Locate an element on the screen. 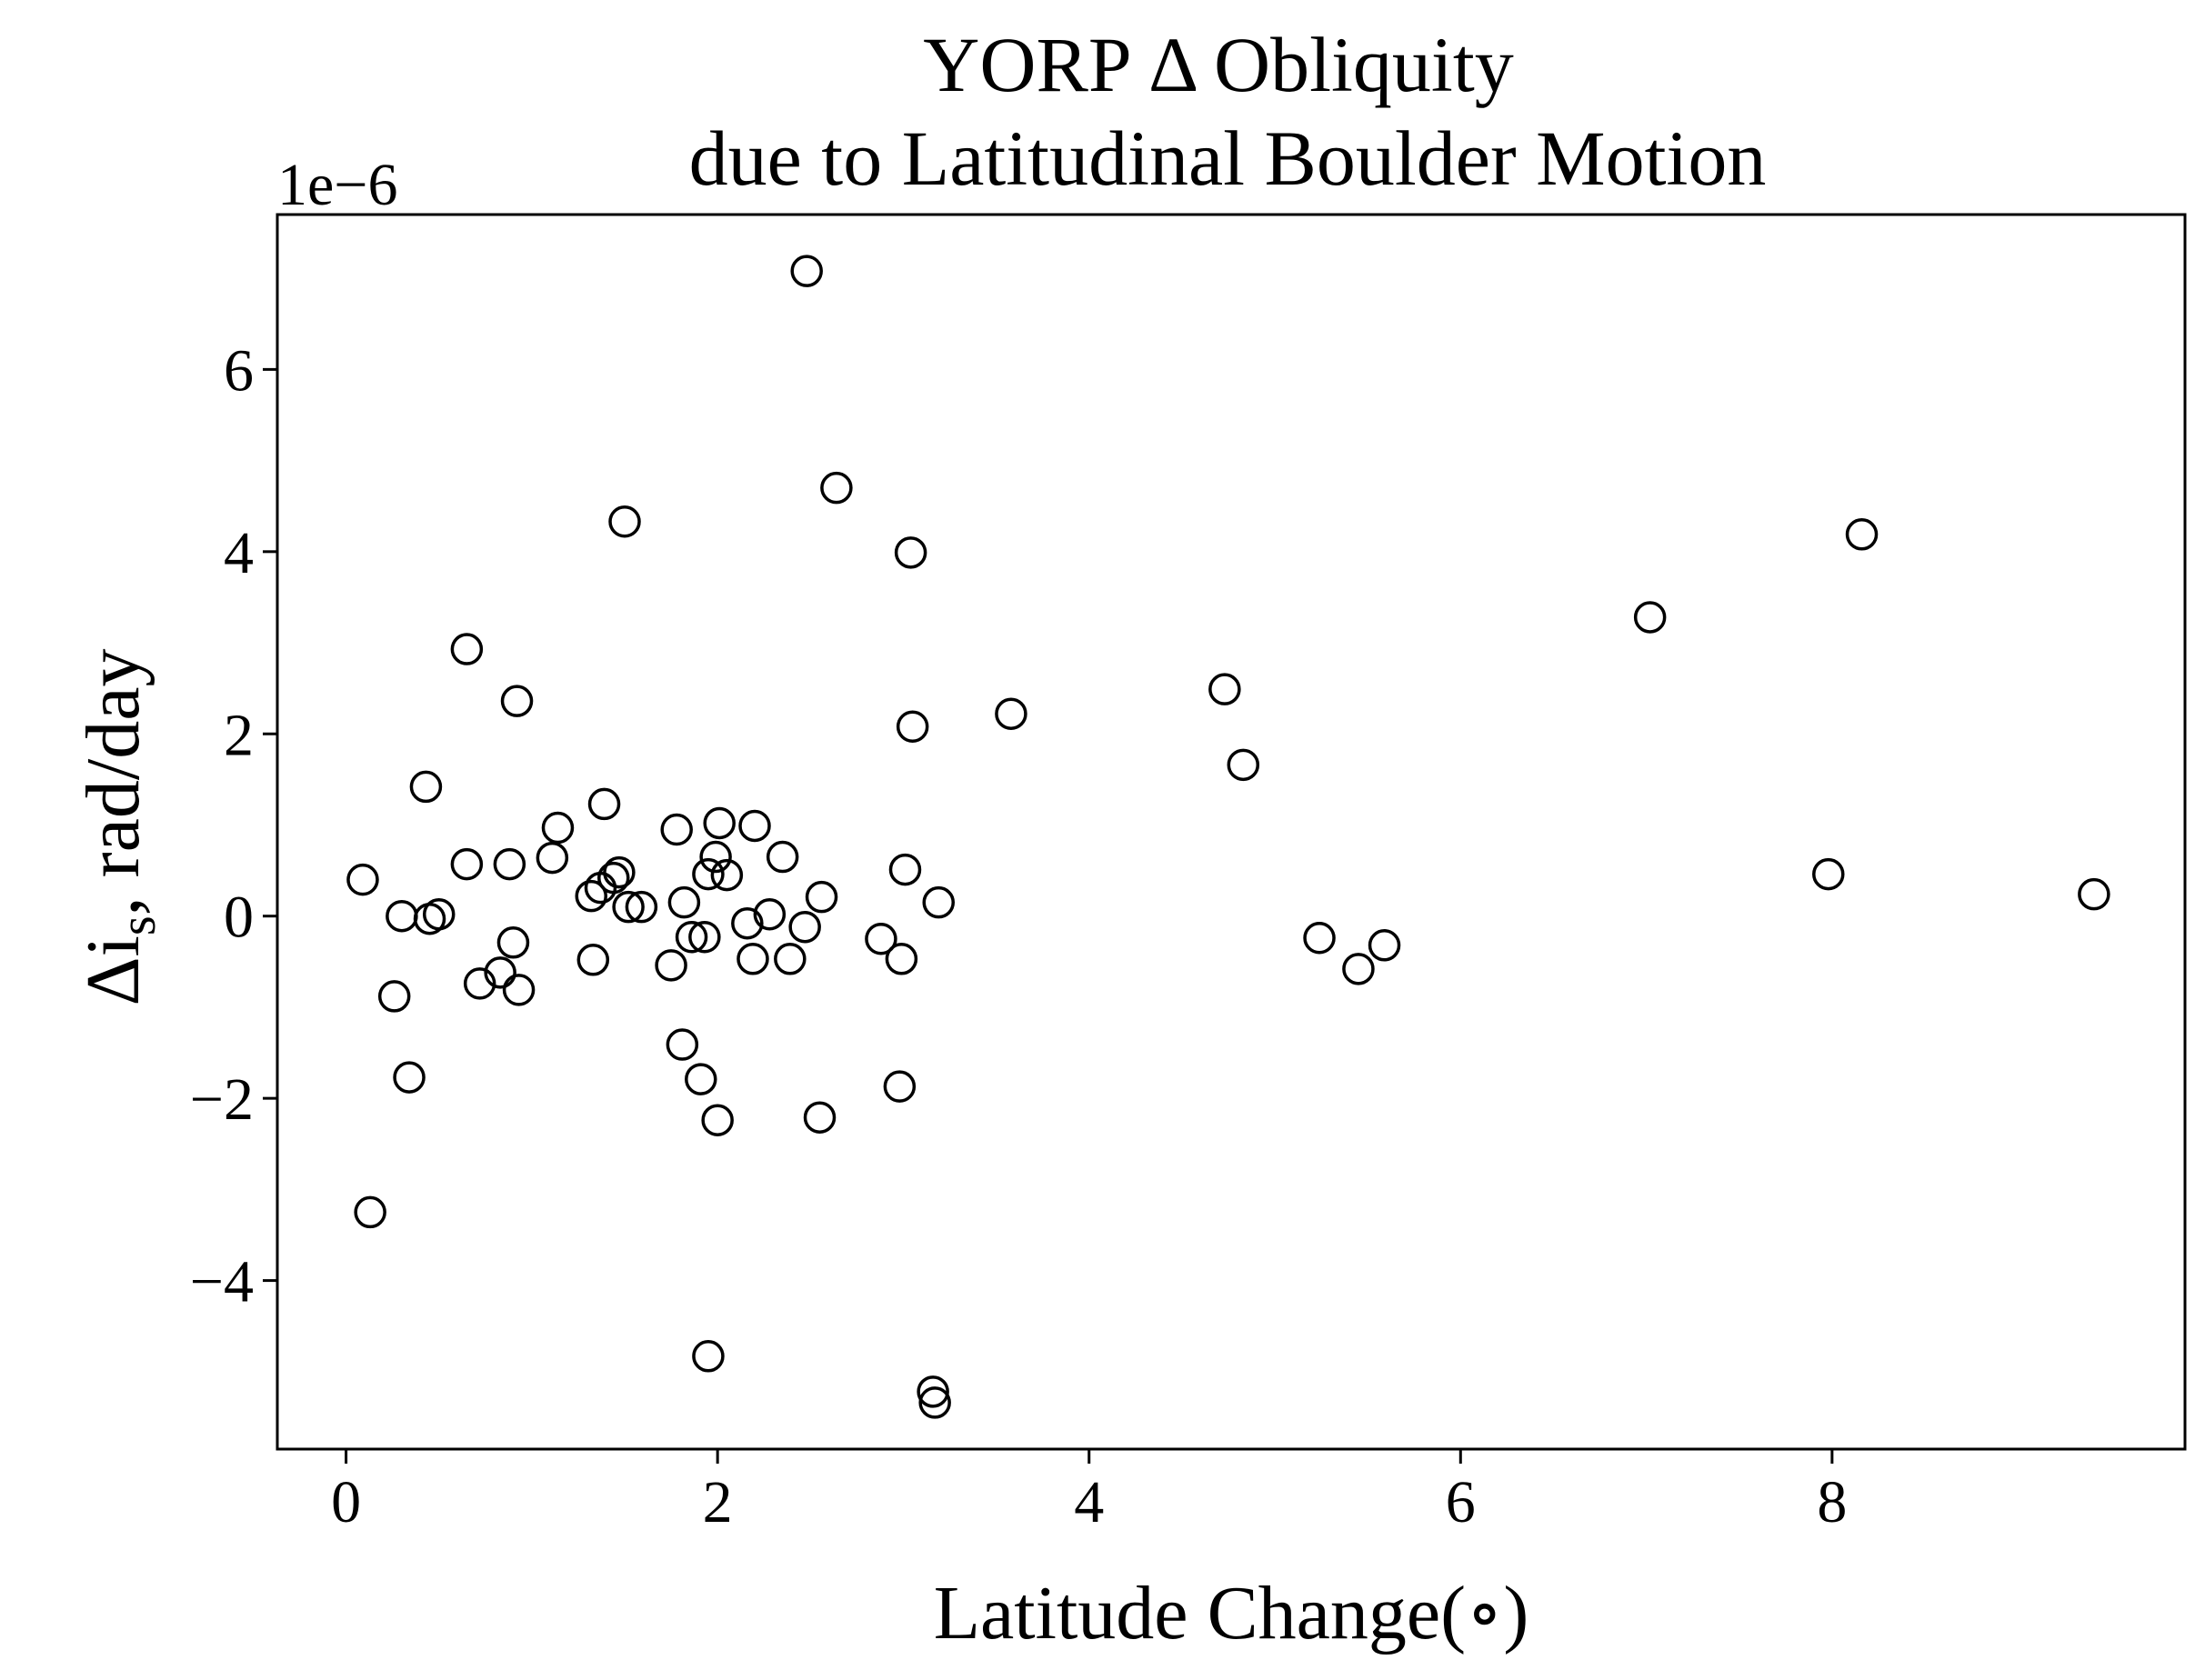 This screenshot has height=1680, width=2205. y-tick-label: 0 is located at coordinates (239, 918).